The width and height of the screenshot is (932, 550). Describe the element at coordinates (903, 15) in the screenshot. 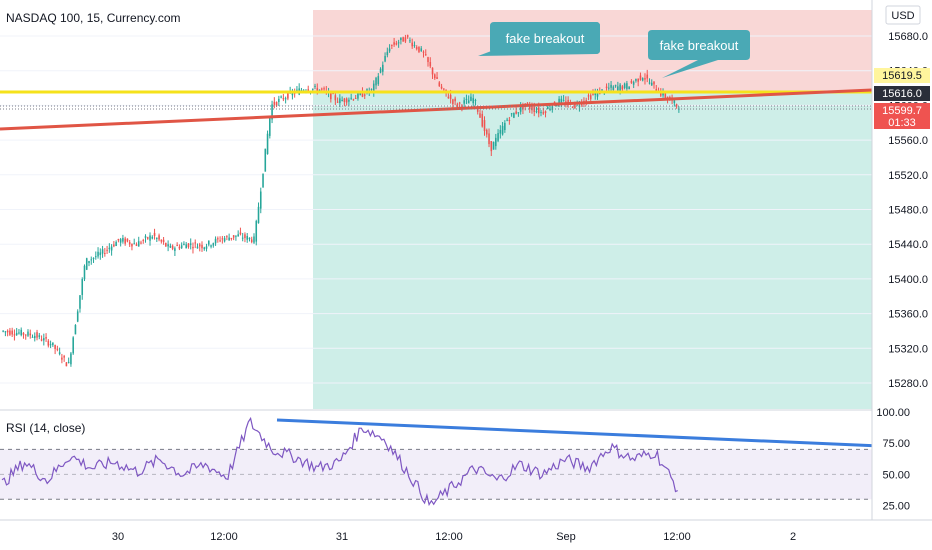

I see `currency-badge: USD` at that location.